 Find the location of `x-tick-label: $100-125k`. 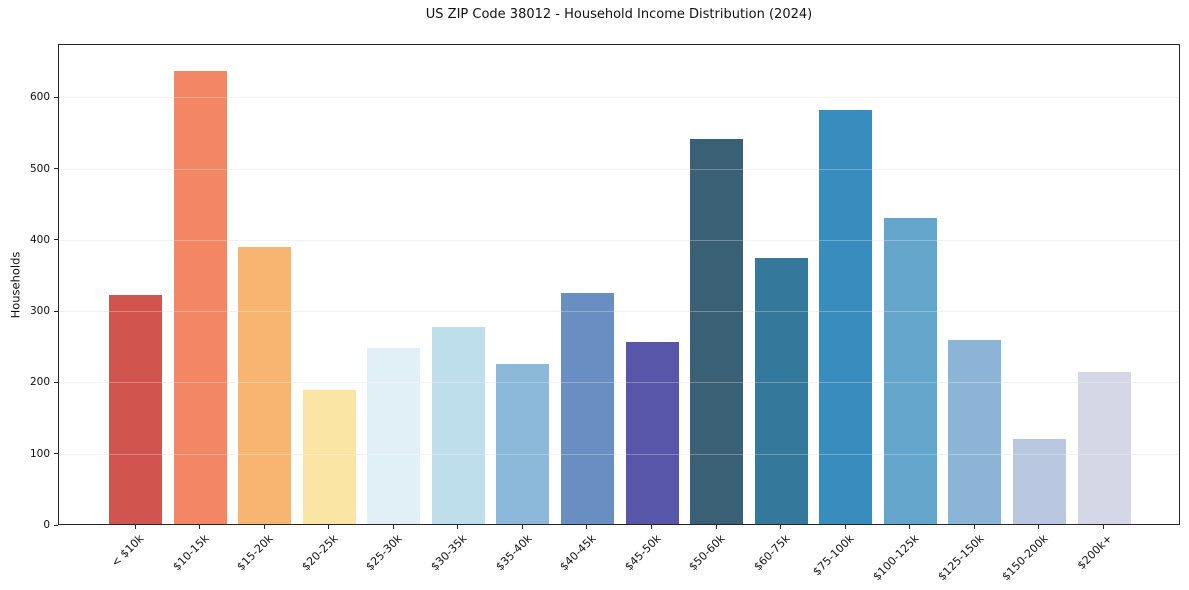

x-tick-label: $100-125k is located at coordinates (896, 558).